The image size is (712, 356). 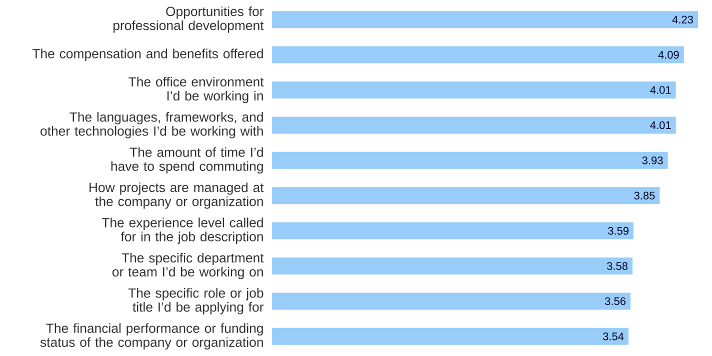 What do you see at coordinates (151, 336) in the screenshot?
I see `y-tick-label: The financial performance or funding status of the company or organization` at bounding box center [151, 336].